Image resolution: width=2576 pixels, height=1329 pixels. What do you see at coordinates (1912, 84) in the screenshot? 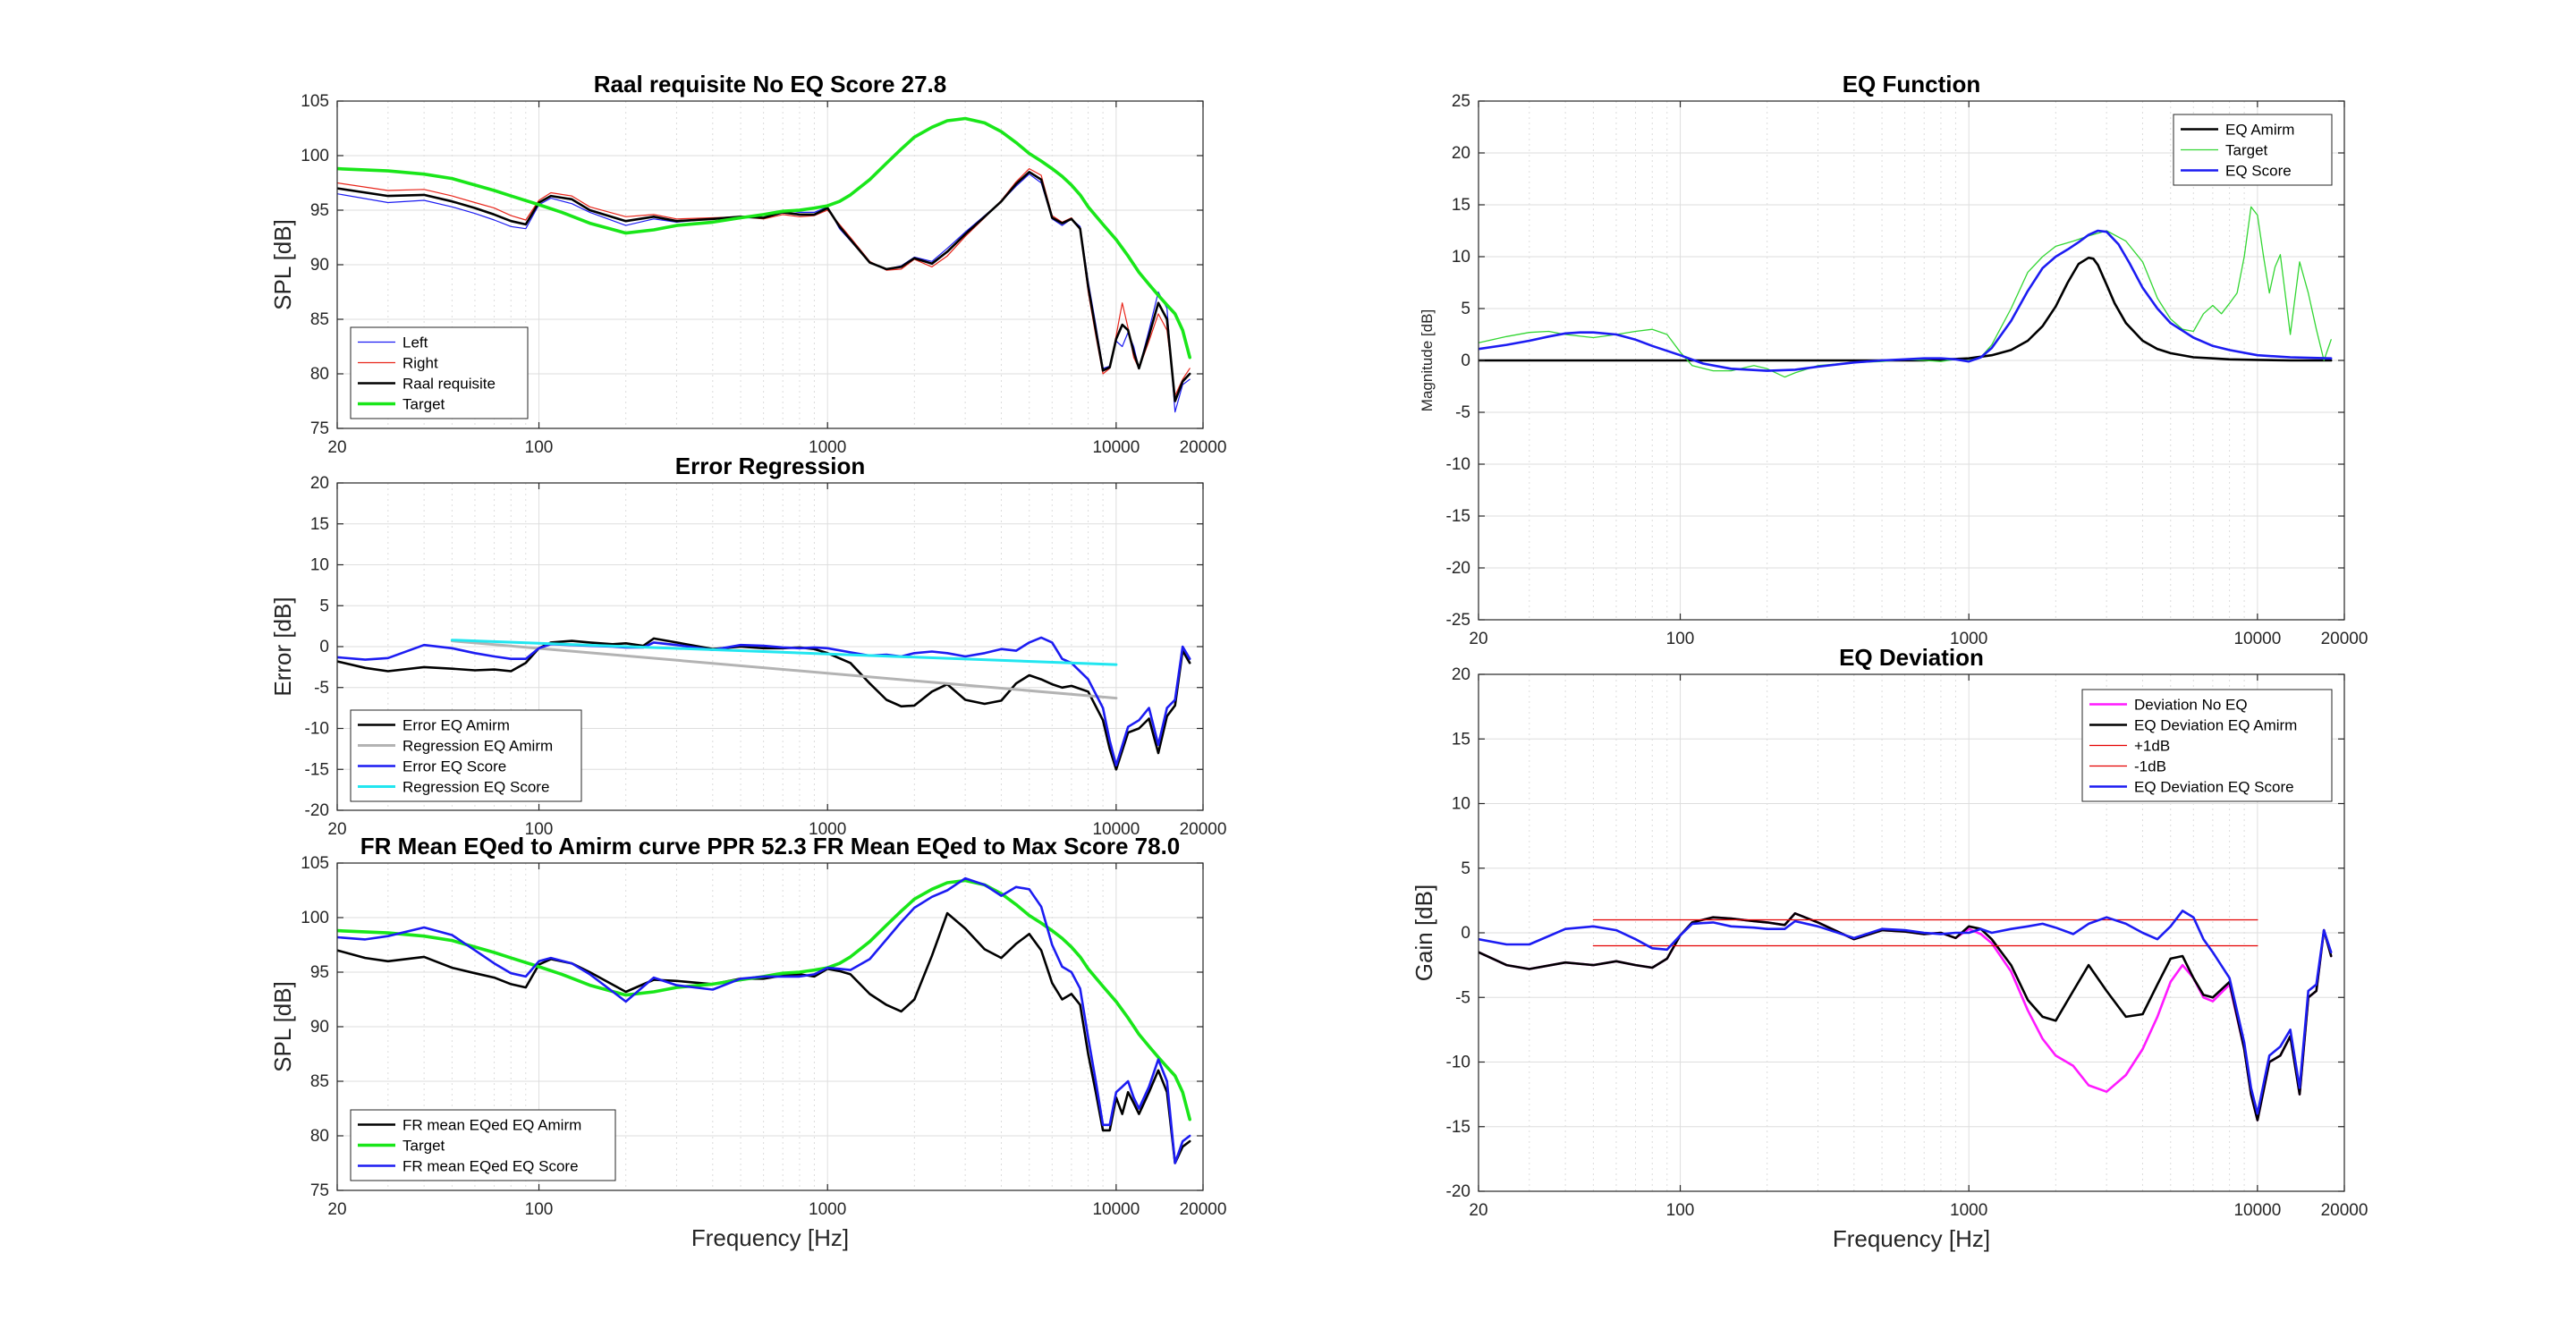
I see `chart-title: EQ Function` at bounding box center [1912, 84].